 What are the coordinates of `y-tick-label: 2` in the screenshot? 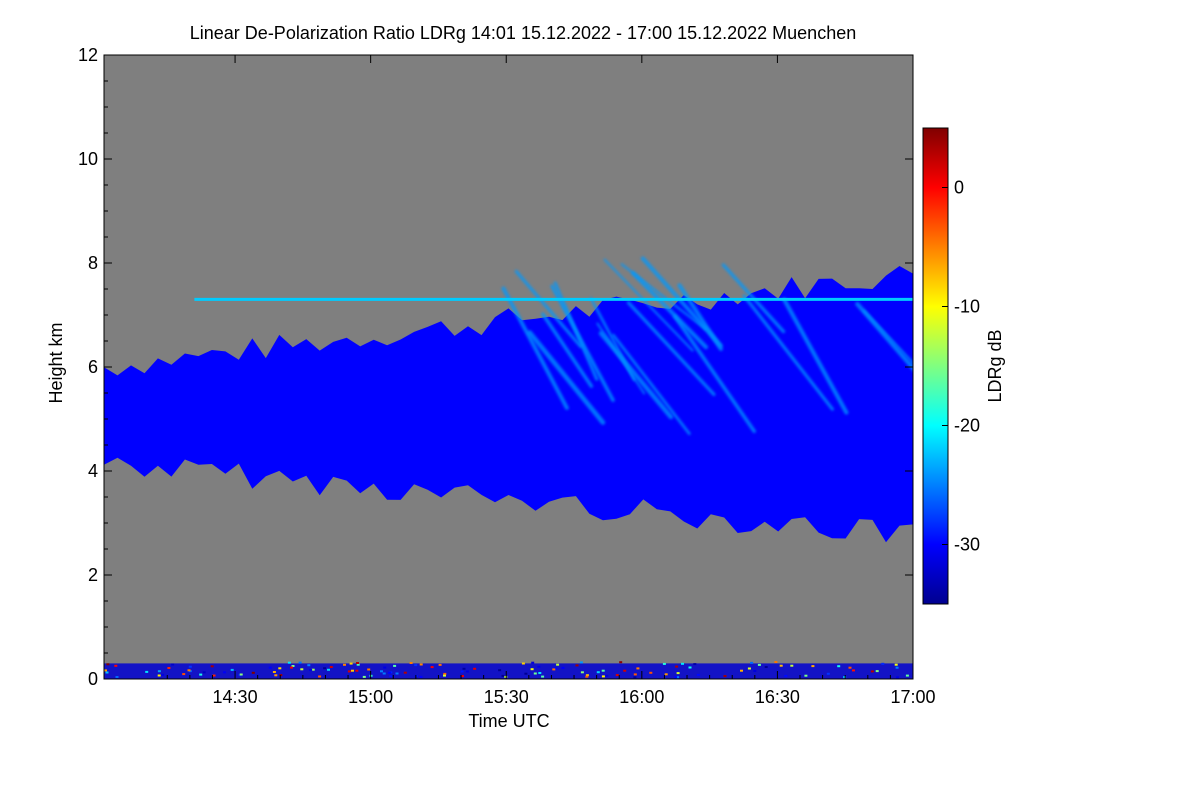 It's located at (93, 575).